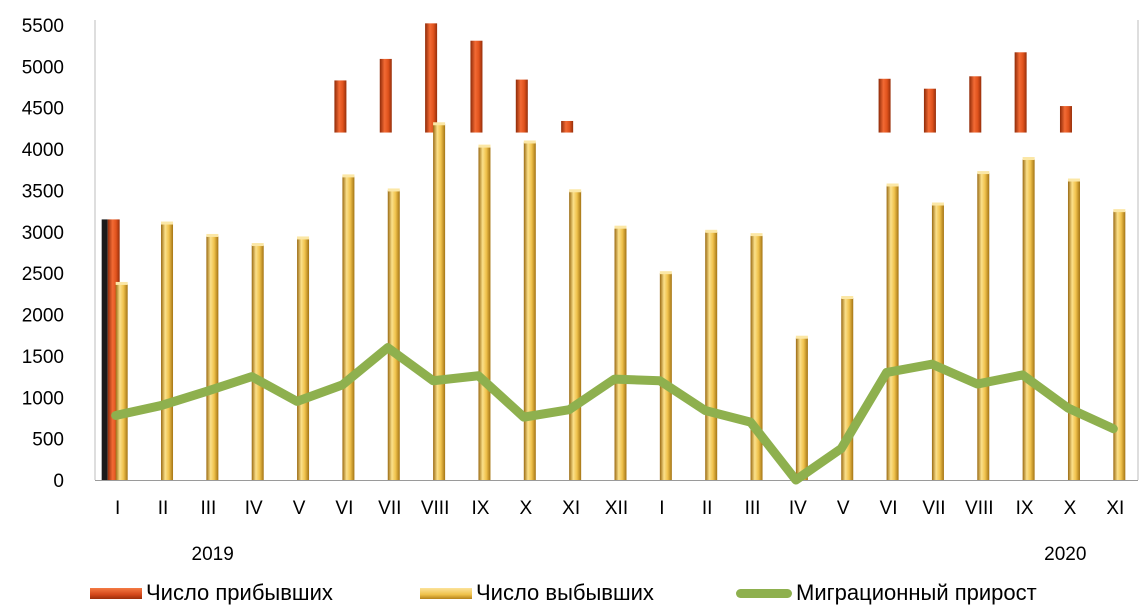 The image size is (1143, 609). Describe the element at coordinates (43, 357) in the screenshot. I see `y-tick-label: 1500` at that location.